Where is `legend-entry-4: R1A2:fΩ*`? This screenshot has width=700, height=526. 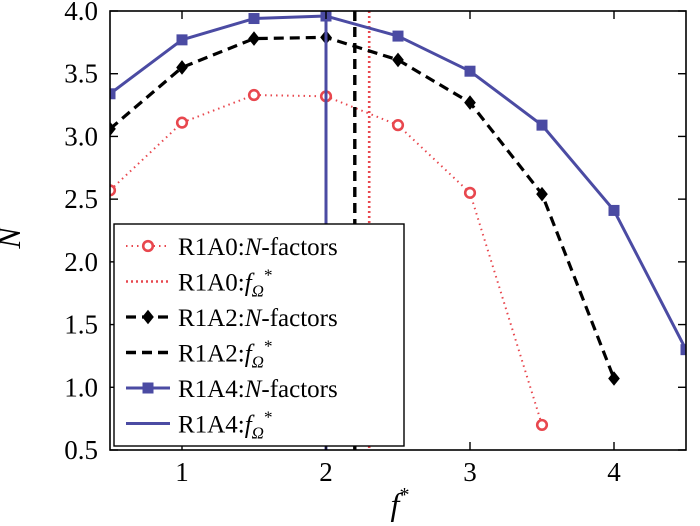
legend-entry-4: R1A2:fΩ* is located at coordinates (225, 354).